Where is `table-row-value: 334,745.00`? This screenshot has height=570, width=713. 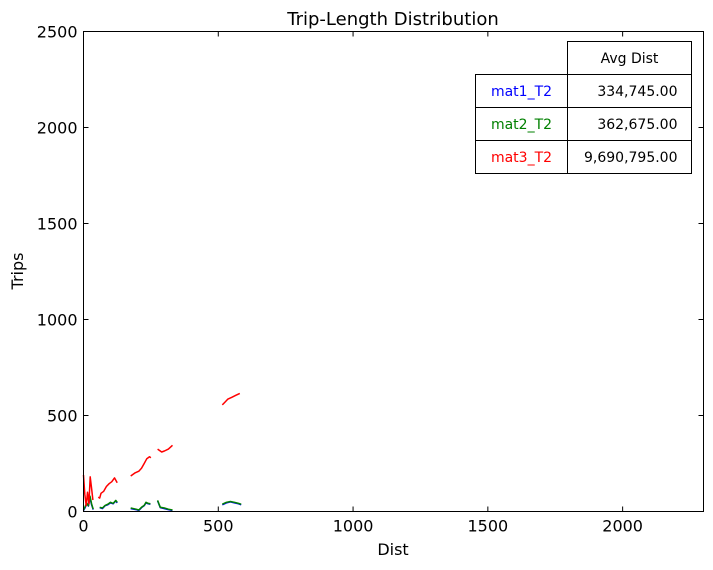 table-row-value: 334,745.00 is located at coordinates (637, 92).